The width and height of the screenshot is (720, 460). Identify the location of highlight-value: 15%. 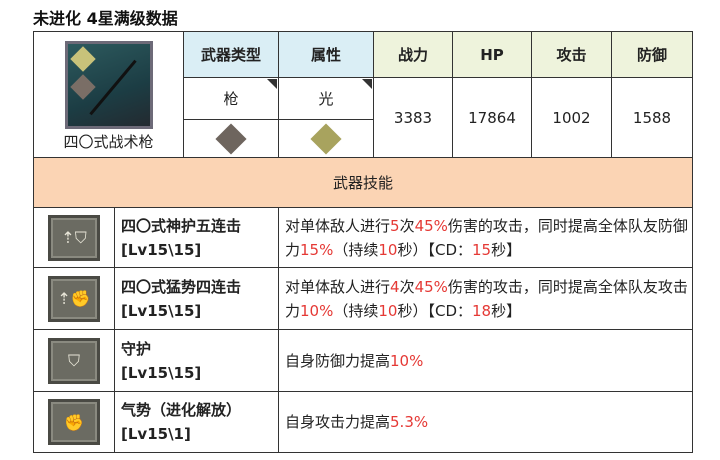
(317, 249).